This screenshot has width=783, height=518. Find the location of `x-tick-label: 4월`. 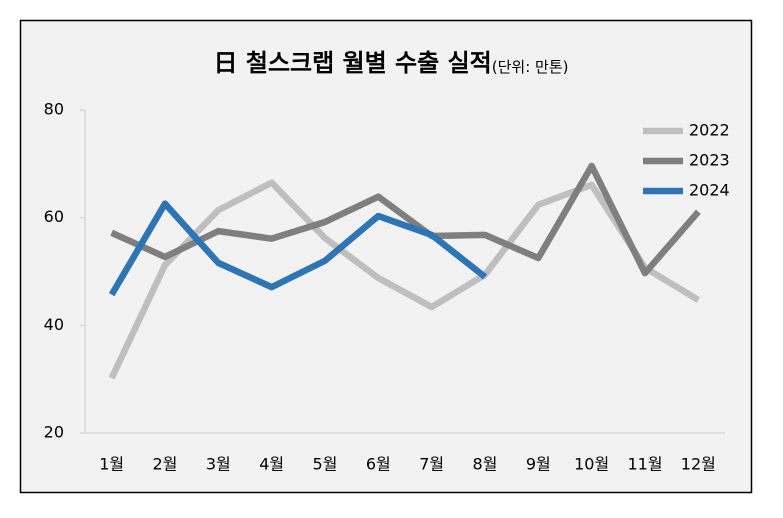

x-tick-label: 4월 is located at coordinates (271, 464).